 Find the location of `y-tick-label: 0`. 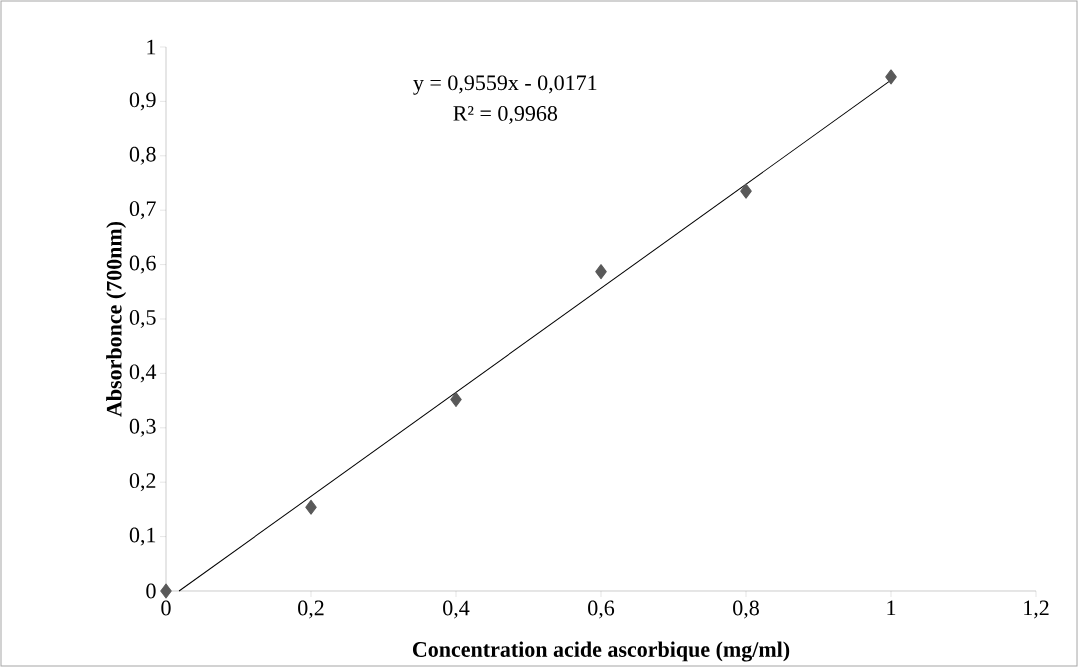

y-tick-label: 0 is located at coordinates (151, 591).